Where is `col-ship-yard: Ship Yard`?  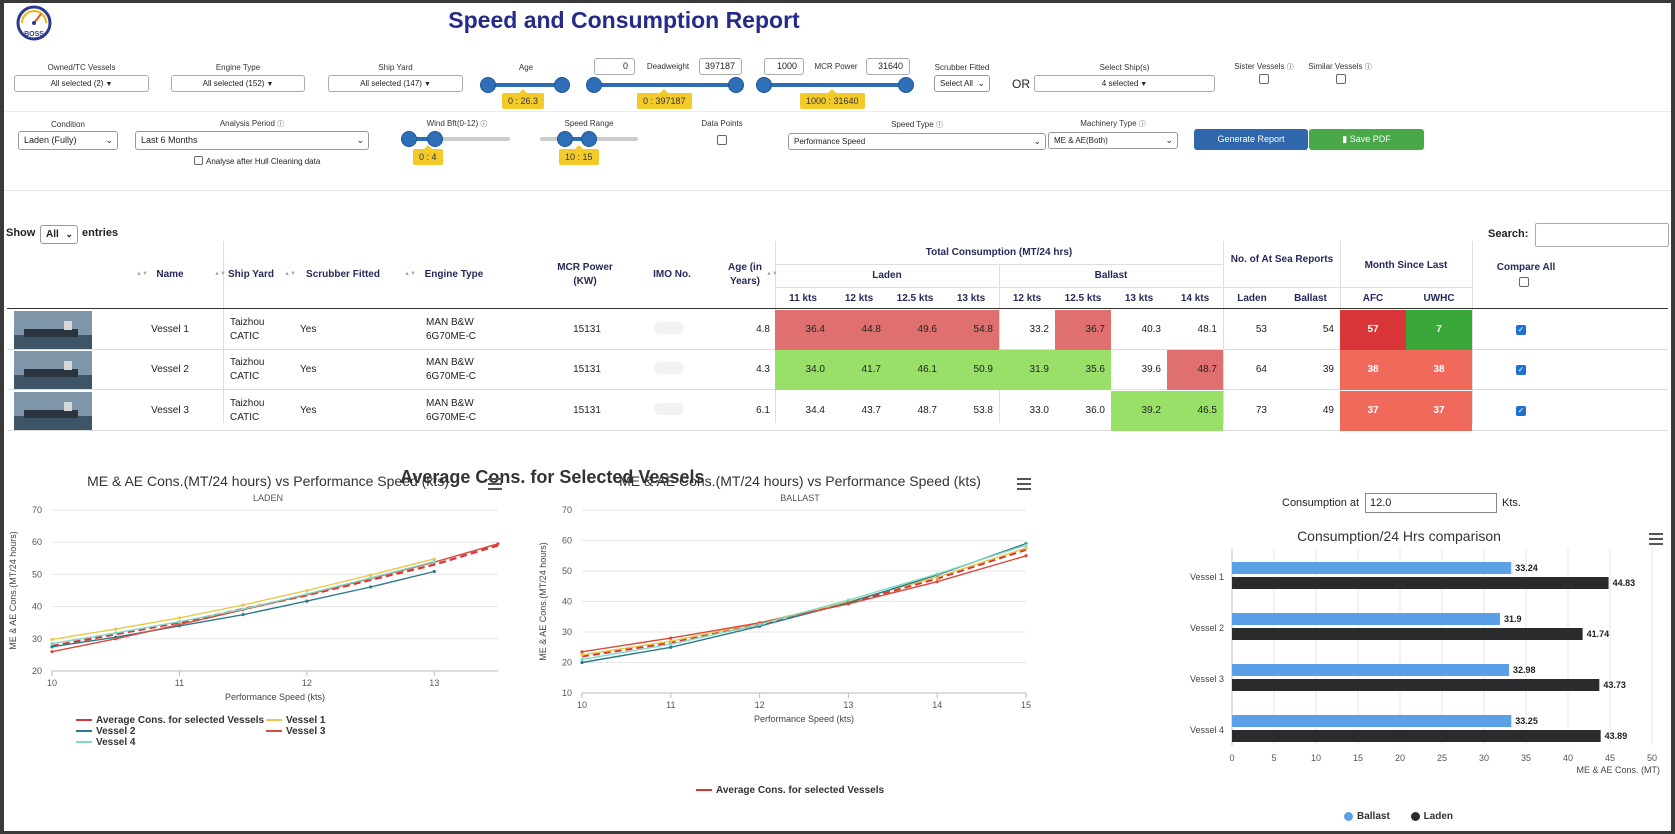 col-ship-yard: Ship Yard is located at coordinates (251, 274).